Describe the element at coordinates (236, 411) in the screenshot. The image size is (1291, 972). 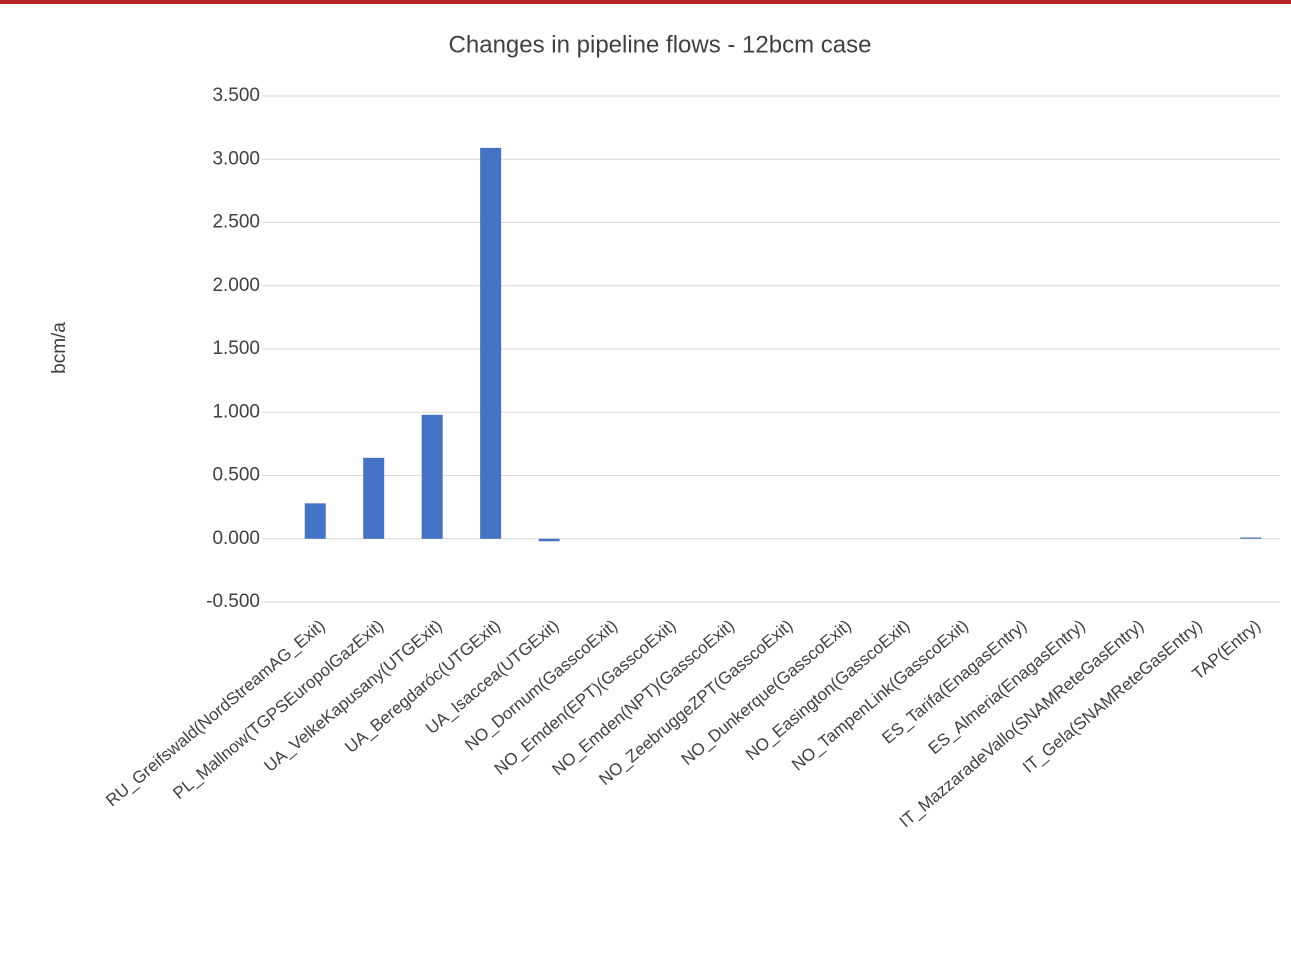
I see `y-tick-label: 1.000` at that location.